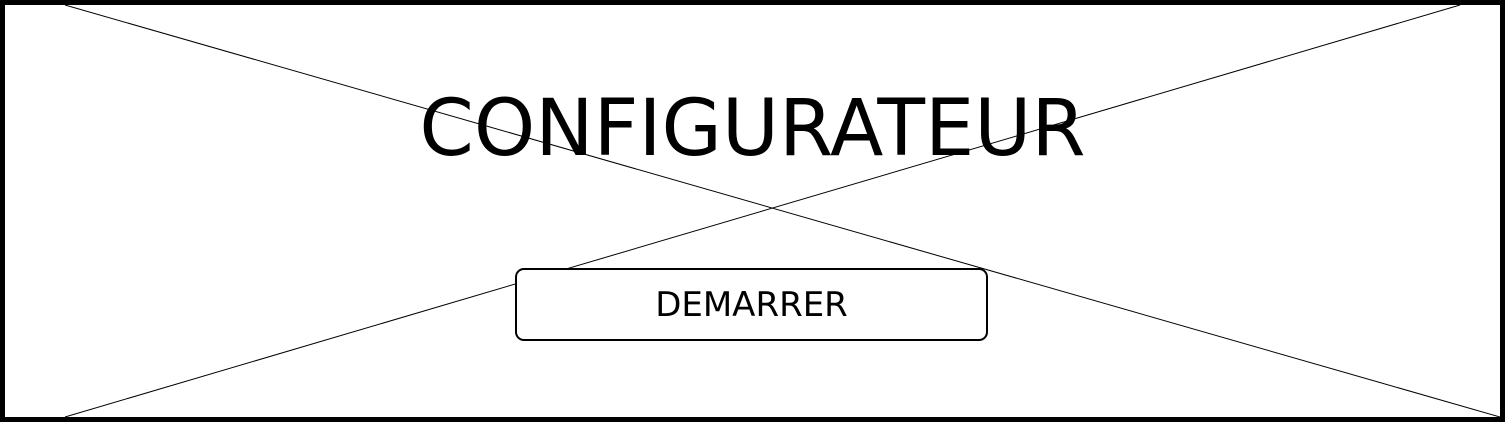 This screenshot has width=1505, height=422. I want to click on start-button: DEMARRER, so click(751, 304).